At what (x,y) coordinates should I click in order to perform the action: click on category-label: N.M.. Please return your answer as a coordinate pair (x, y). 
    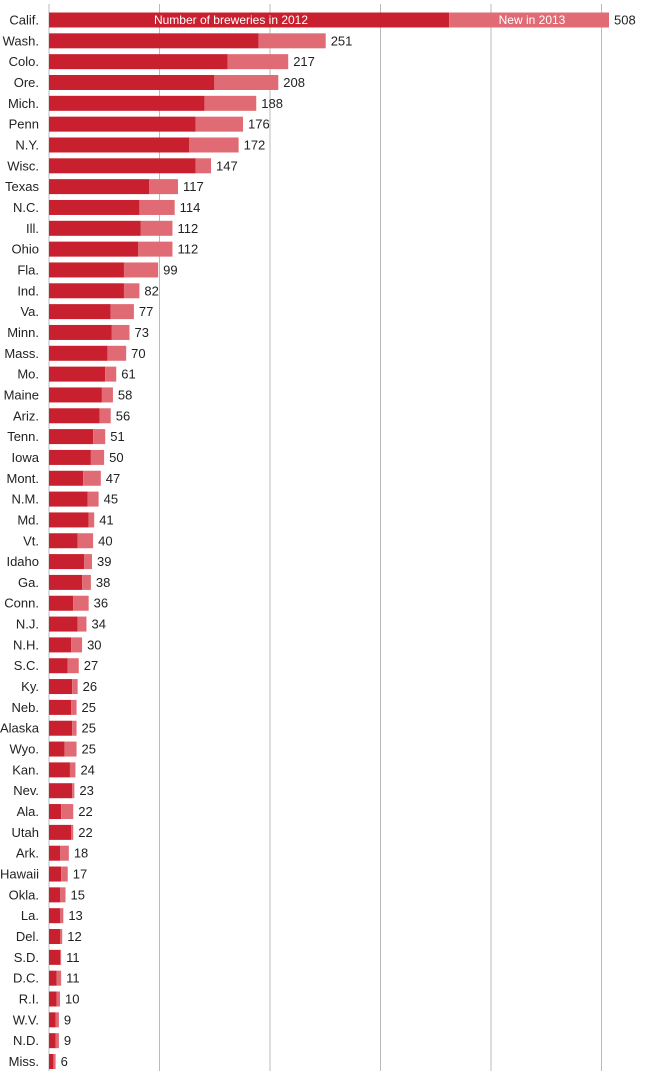
    Looking at the image, I should click on (25, 499).